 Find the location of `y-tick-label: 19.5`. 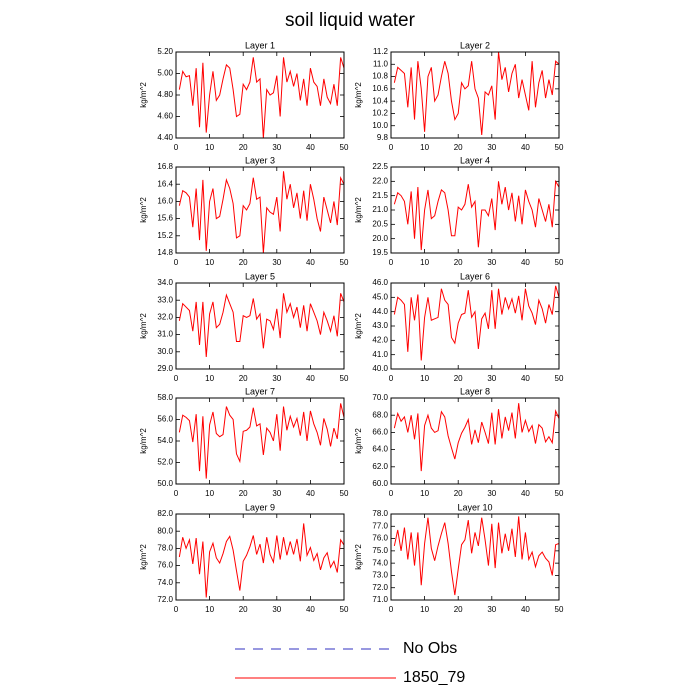

y-tick-label: 19.5 is located at coordinates (380, 252).